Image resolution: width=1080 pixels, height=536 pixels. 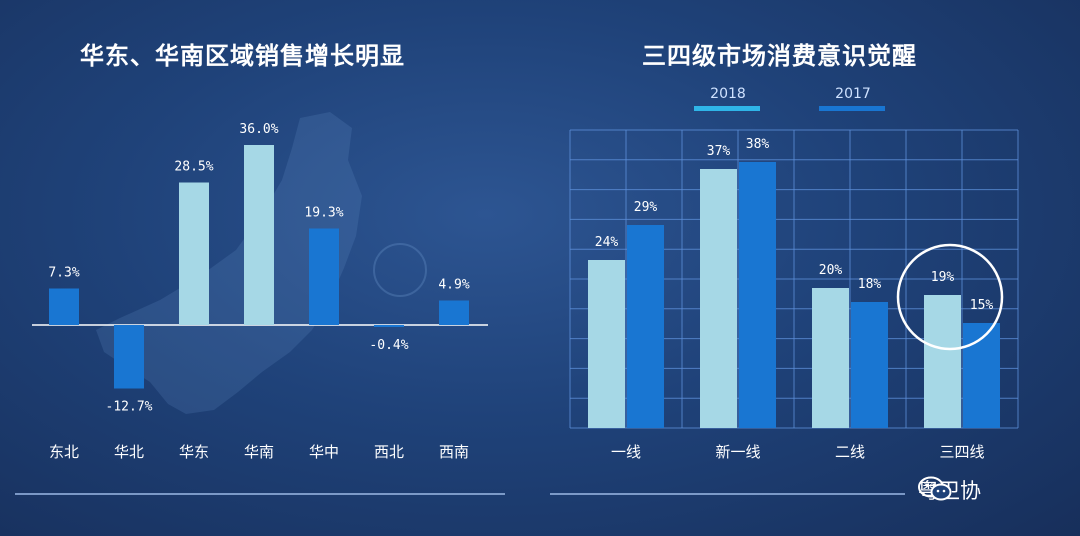 What do you see at coordinates (737, 452) in the screenshot?
I see `right-category-label: 新一线` at bounding box center [737, 452].